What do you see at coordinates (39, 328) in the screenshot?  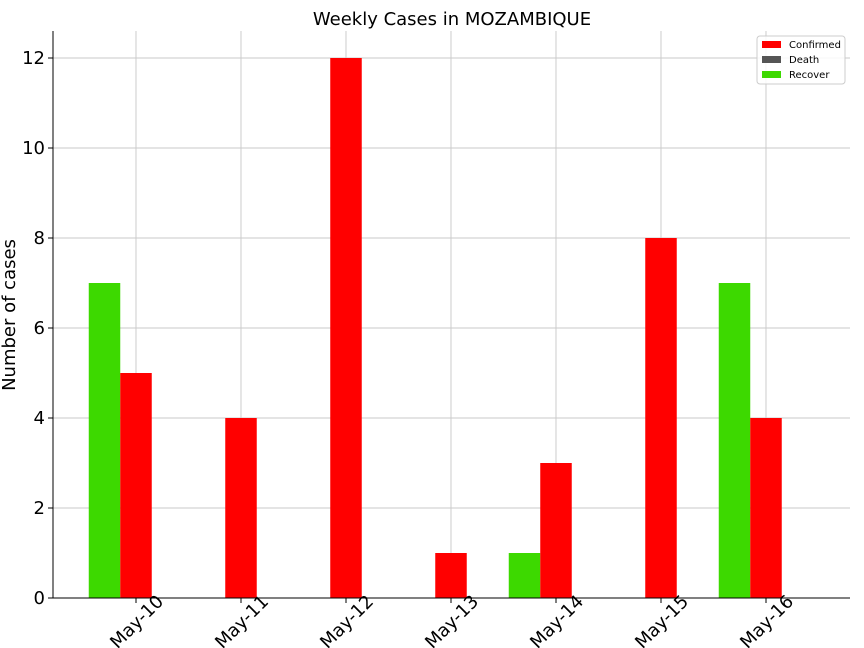 I see `y-tick-label: 6` at bounding box center [39, 328].